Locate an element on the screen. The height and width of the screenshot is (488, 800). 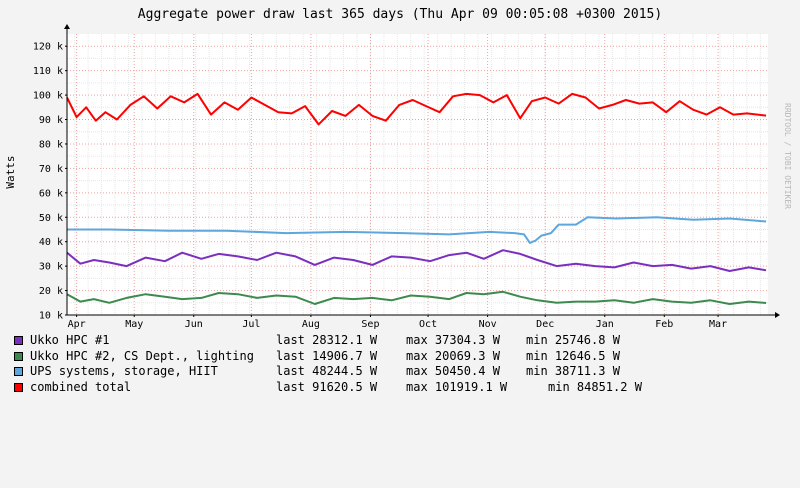
legend-last-value: last 91620.5 W is located at coordinates (327, 386).